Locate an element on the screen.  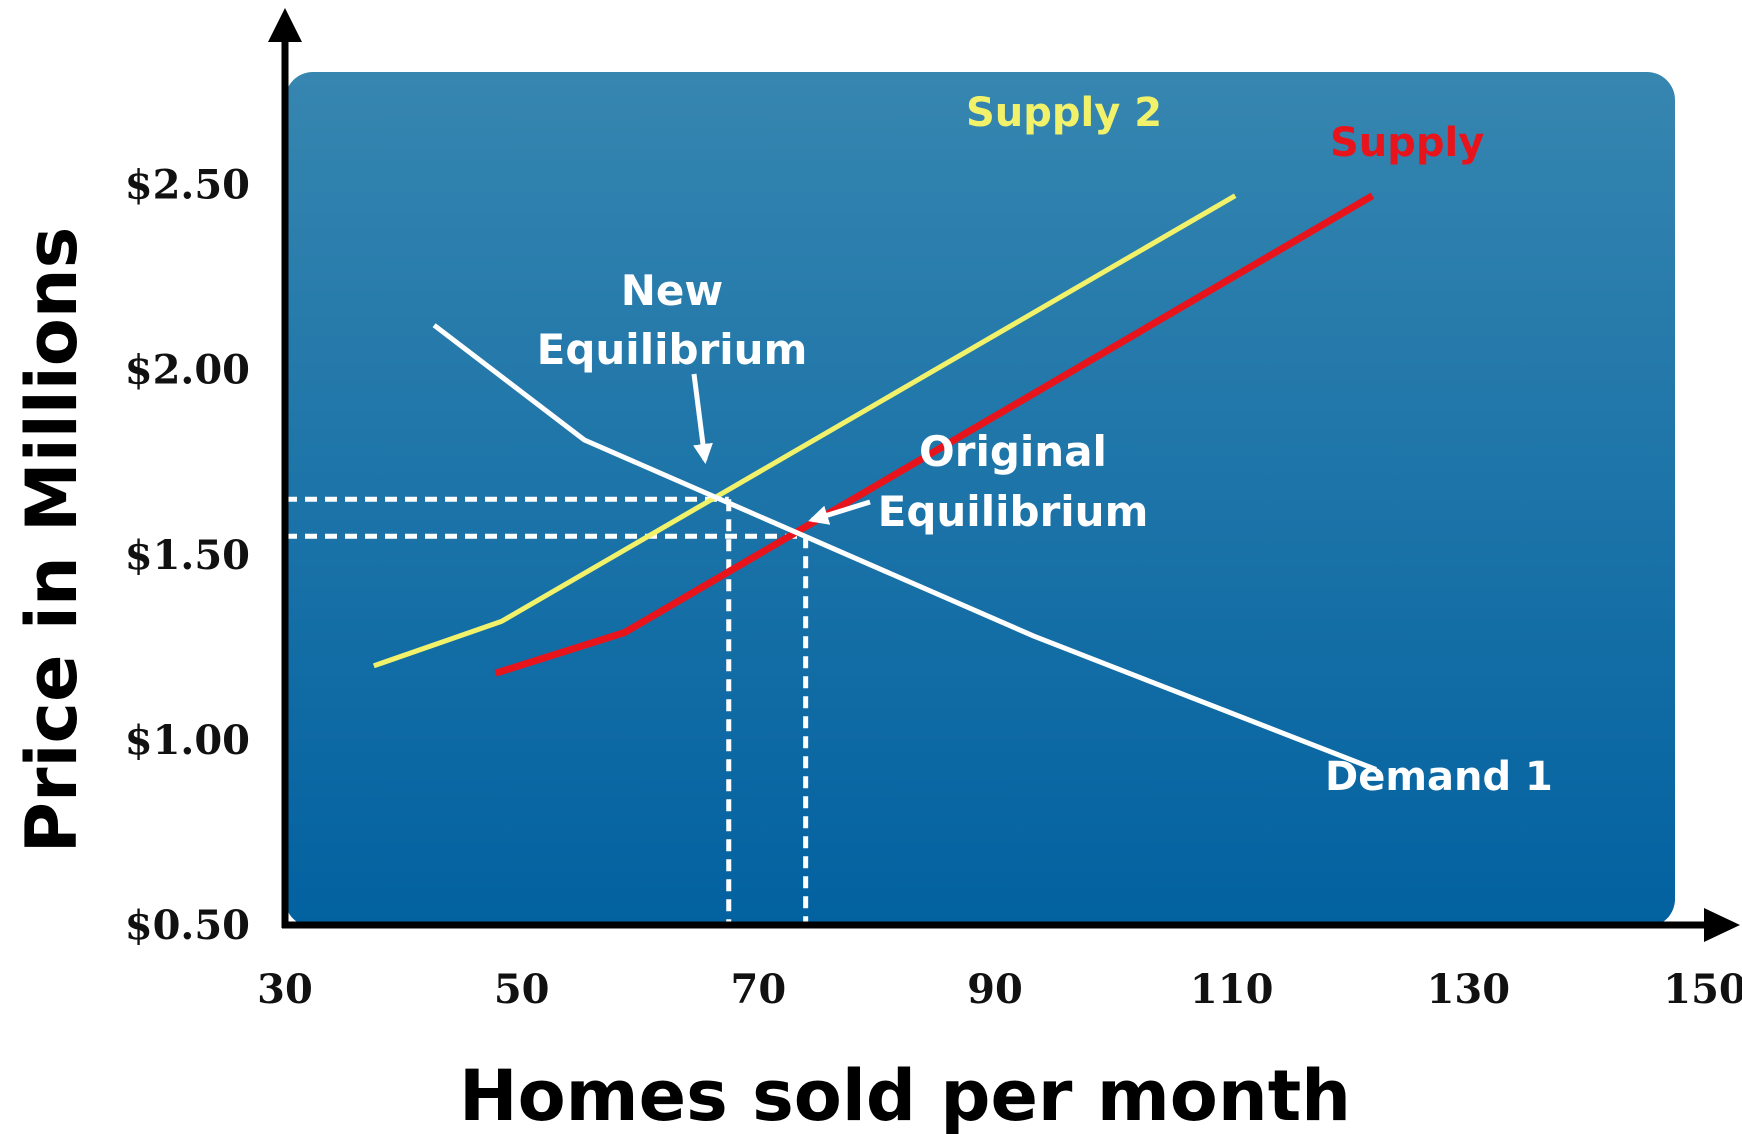
annotation-new-equilibrium-line1: New is located at coordinates (672, 290).